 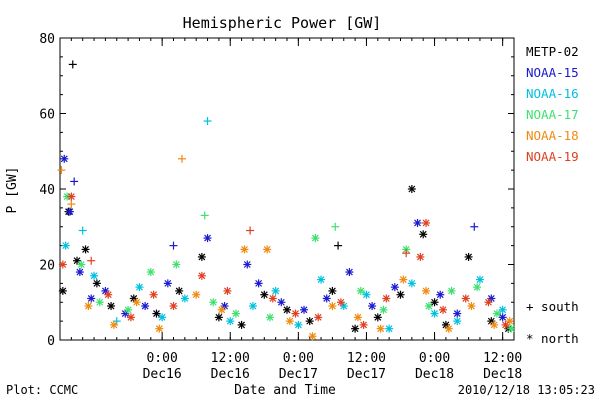 What do you see at coordinates (526, 390) in the screenshot?
I see `footer-timestamp: 2010/12/18 13:05:23` at bounding box center [526, 390].